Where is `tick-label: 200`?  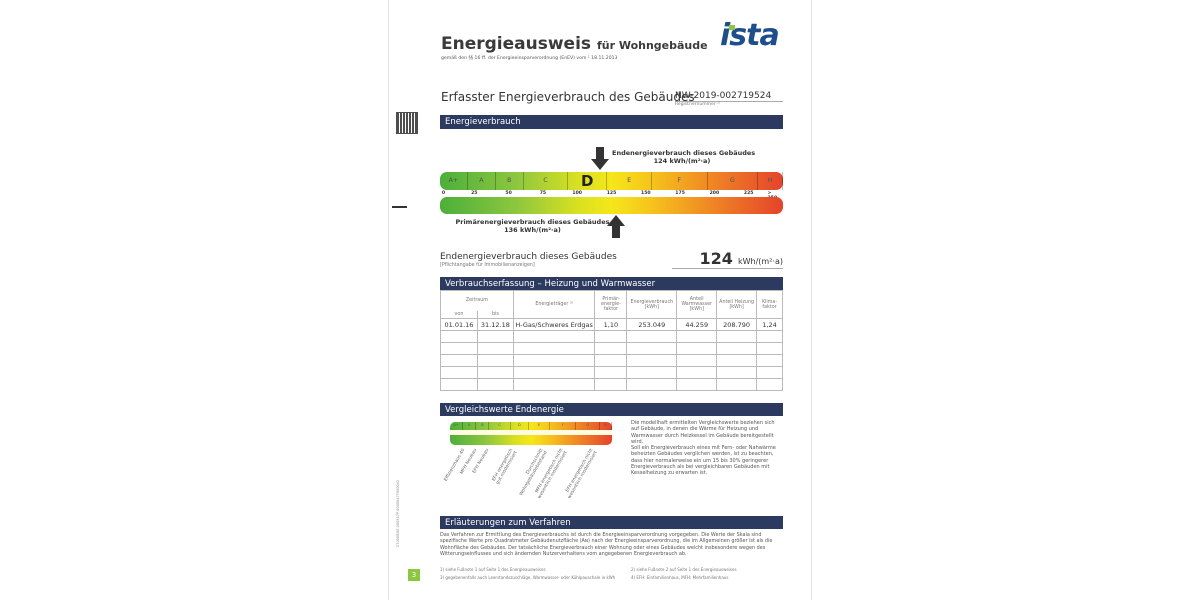 tick-label: 200 is located at coordinates (714, 193).